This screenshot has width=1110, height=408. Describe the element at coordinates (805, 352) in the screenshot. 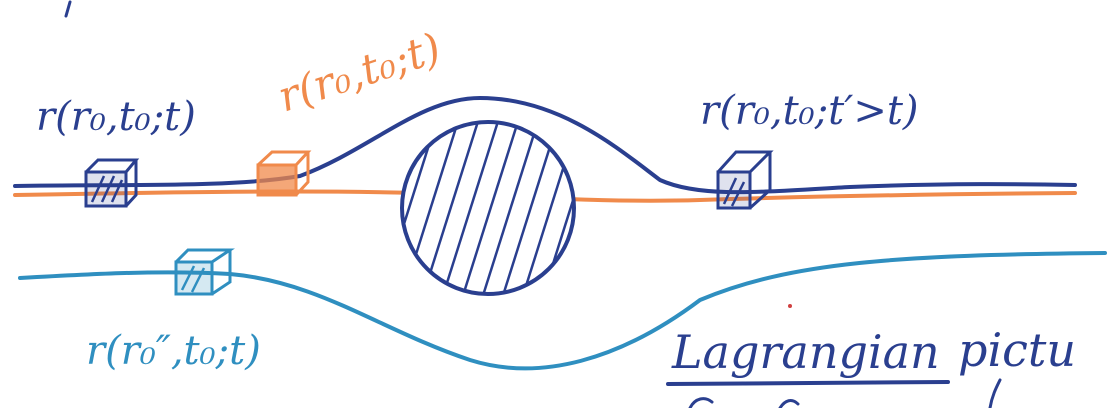

I see `caption-lagrangian: Lagrangian` at that location.